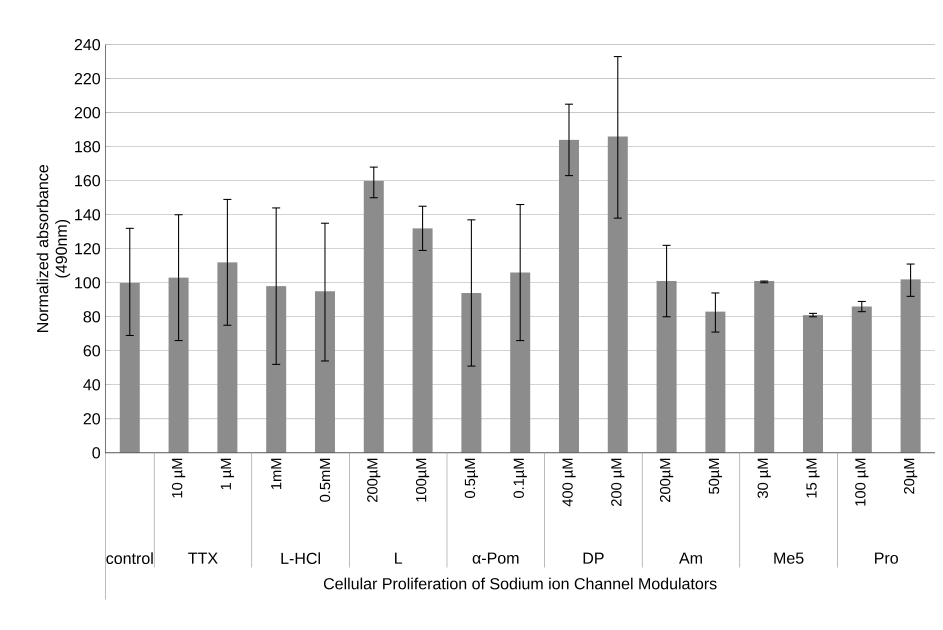  What do you see at coordinates (715, 476) in the screenshot?
I see `x-tick-label: 50µM` at bounding box center [715, 476].